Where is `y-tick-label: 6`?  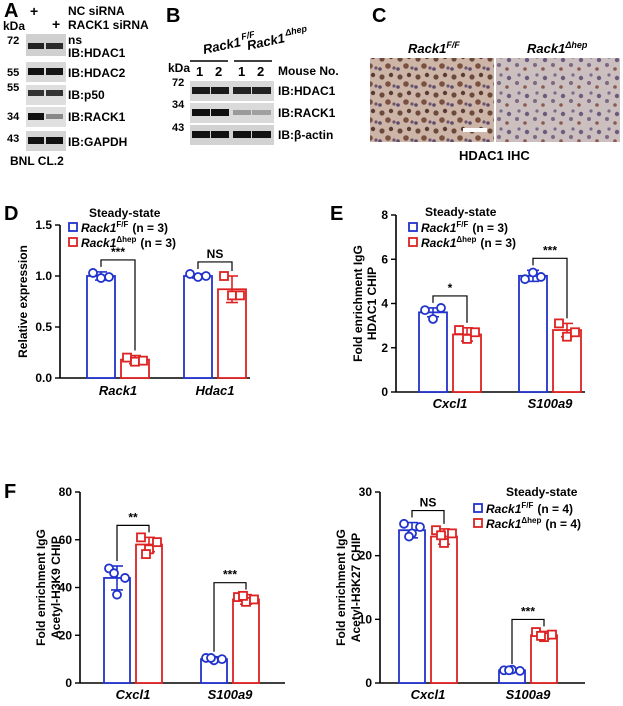 y-tick-label: 6 is located at coordinates (384, 259).